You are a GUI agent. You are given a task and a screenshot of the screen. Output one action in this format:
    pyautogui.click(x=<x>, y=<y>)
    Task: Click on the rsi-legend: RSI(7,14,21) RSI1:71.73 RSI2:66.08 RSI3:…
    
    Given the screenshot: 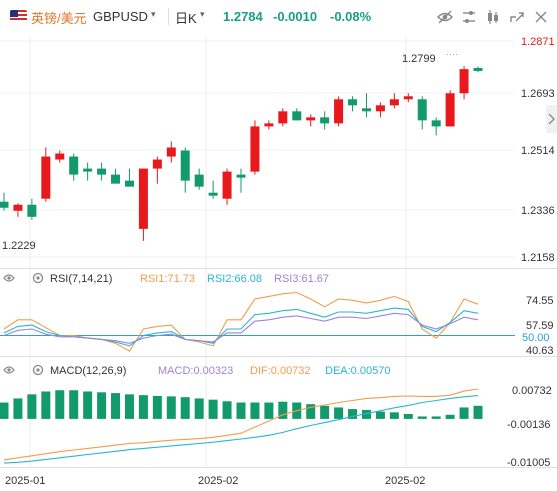 What is the action you would take?
    pyautogui.click(x=166, y=278)
    